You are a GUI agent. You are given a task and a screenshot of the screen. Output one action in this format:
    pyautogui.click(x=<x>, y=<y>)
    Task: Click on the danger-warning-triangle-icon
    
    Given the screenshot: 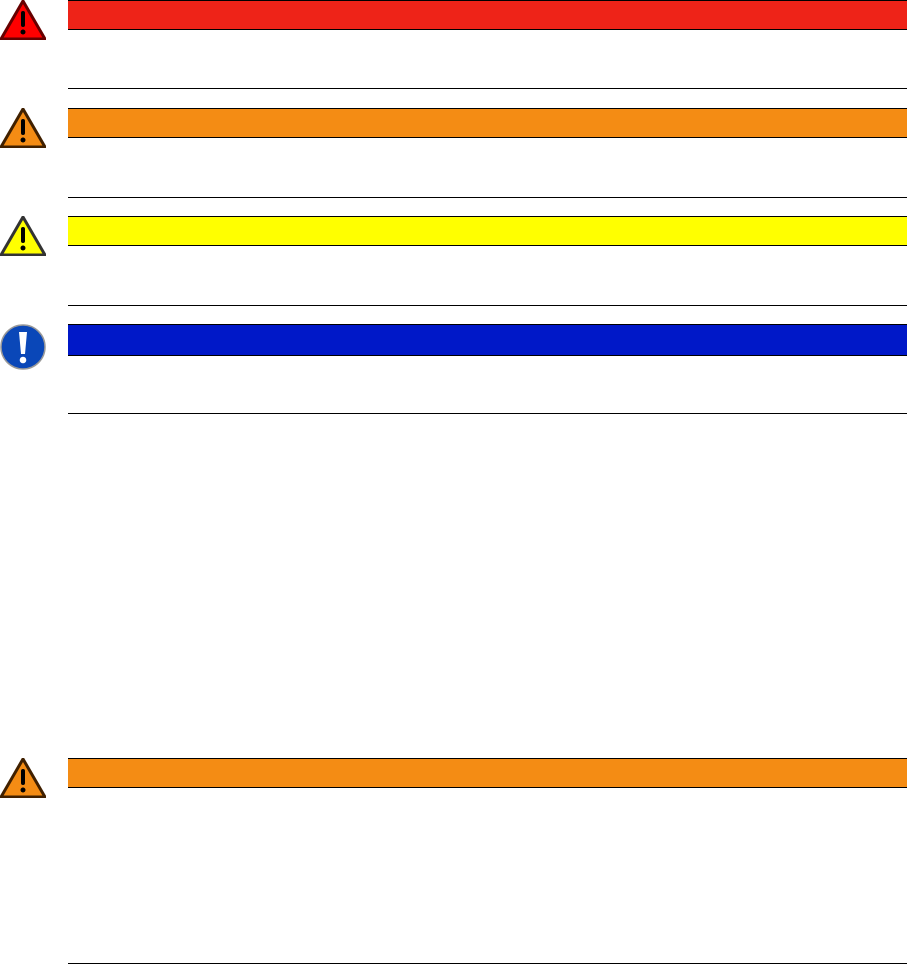 What is the action you would take?
    pyautogui.click(x=23, y=20)
    